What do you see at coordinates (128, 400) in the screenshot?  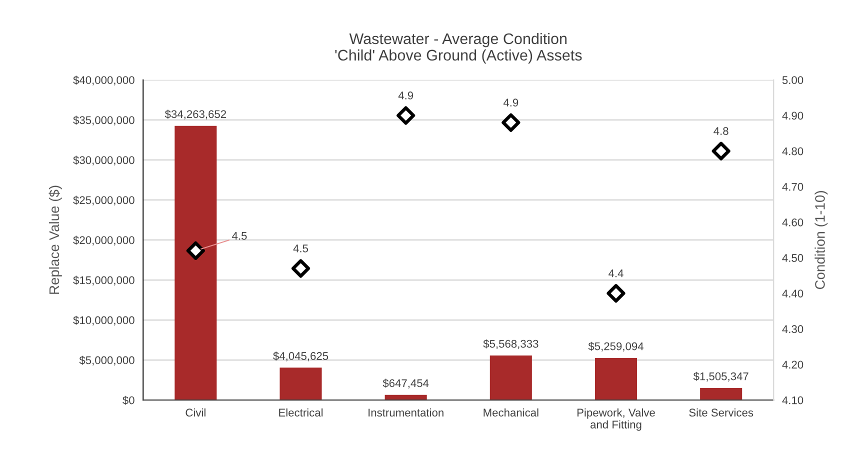 I see `y-tick-label: $0` at bounding box center [128, 400].